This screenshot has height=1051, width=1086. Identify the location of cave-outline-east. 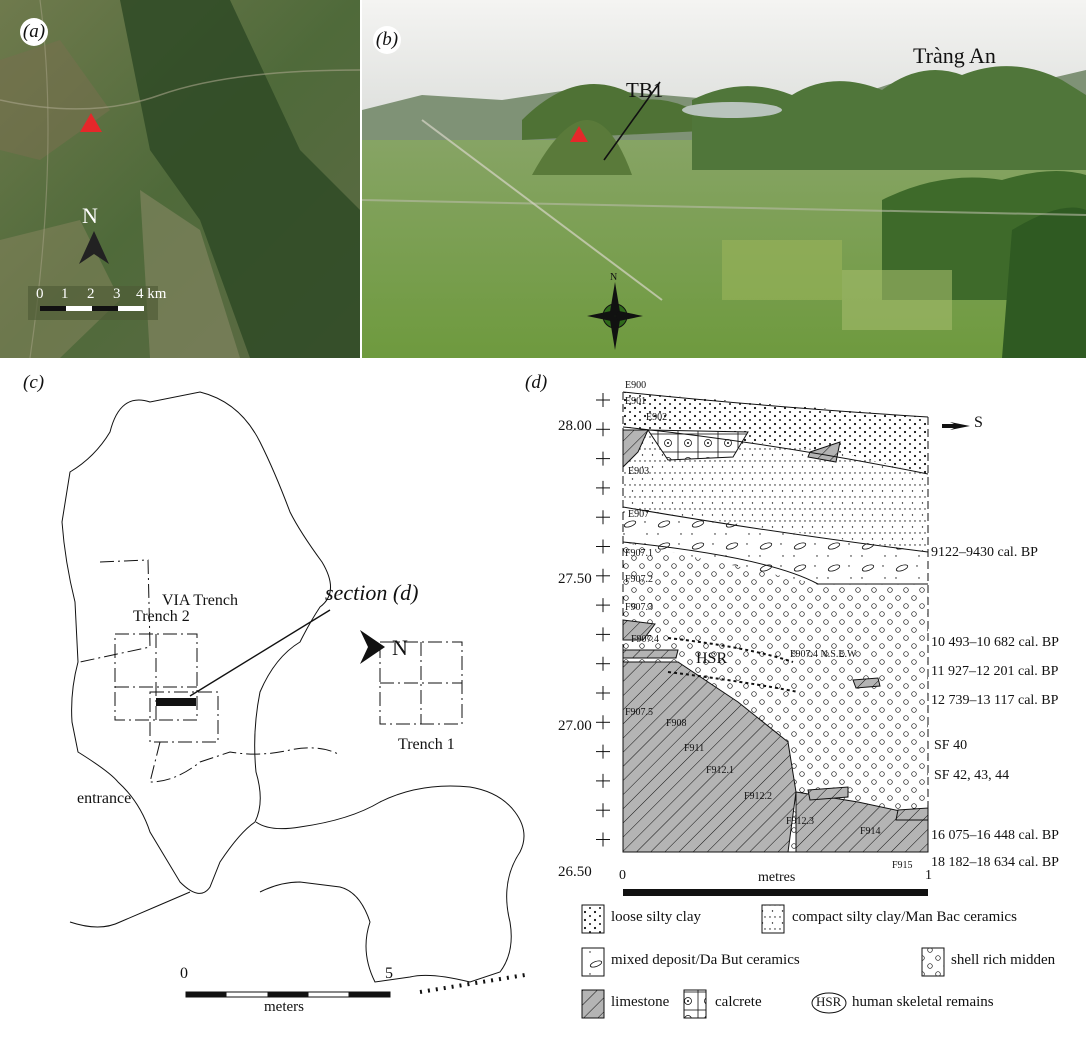
(390, 884).